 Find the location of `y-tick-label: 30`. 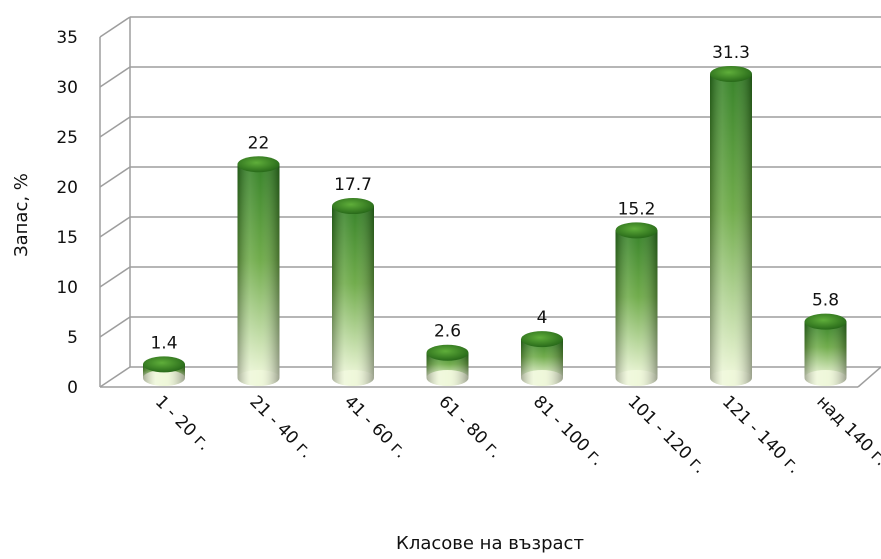

y-tick-label: 30 is located at coordinates (67, 88).